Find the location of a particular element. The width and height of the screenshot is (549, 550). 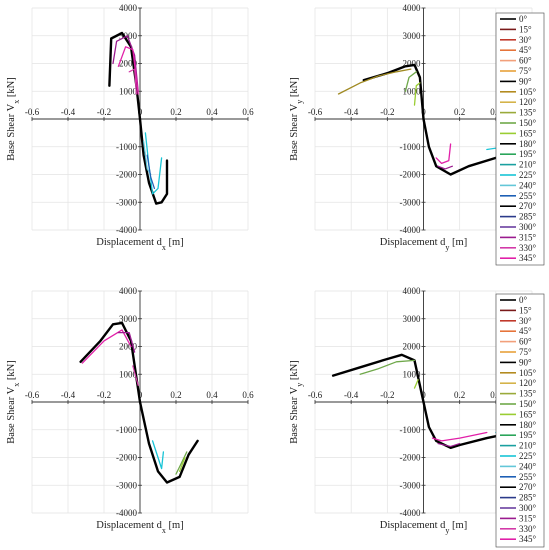

x-tick-label: -0.2 is located at coordinates (387, 112).